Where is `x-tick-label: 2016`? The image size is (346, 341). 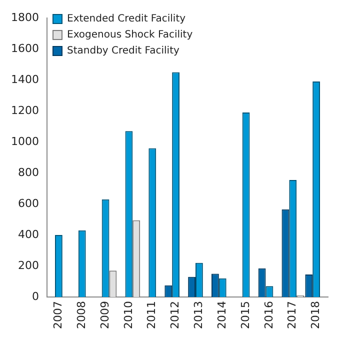
x-tick-label: 2016 is located at coordinates (269, 315).